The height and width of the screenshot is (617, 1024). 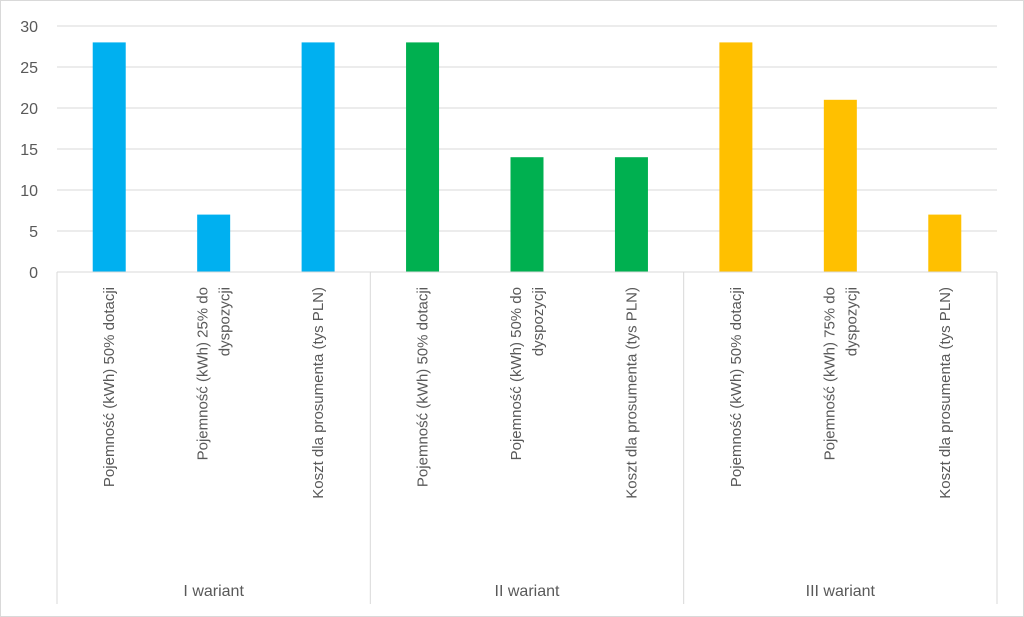 I want to click on group-label: II wariant, so click(x=527, y=591).